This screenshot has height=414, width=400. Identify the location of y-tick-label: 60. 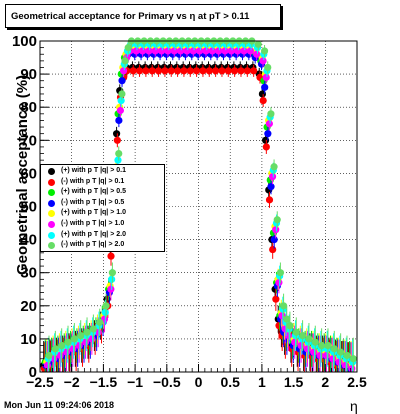
(28, 173).